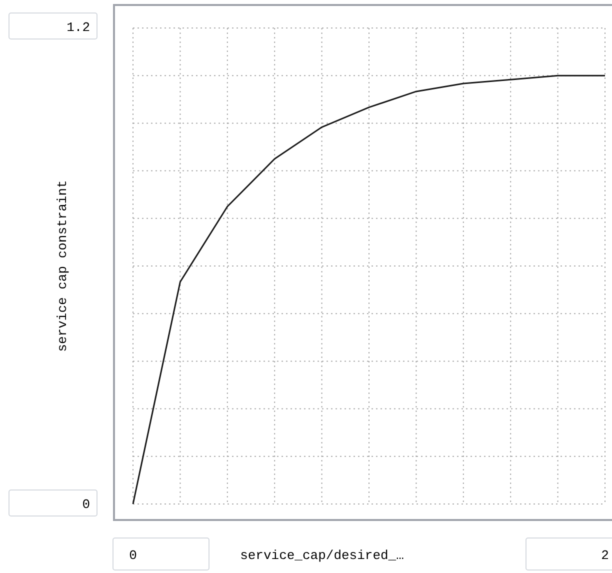 The height and width of the screenshot is (573, 612). Describe the element at coordinates (78, 27) in the screenshot. I see `y-tick-label: 1.2` at that location.